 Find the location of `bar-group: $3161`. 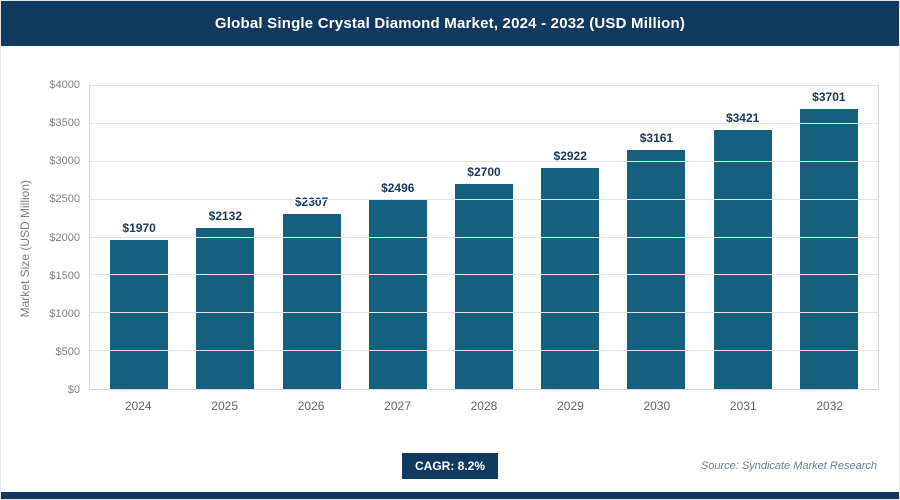

bar-group: $3161 is located at coordinates (656, 237).